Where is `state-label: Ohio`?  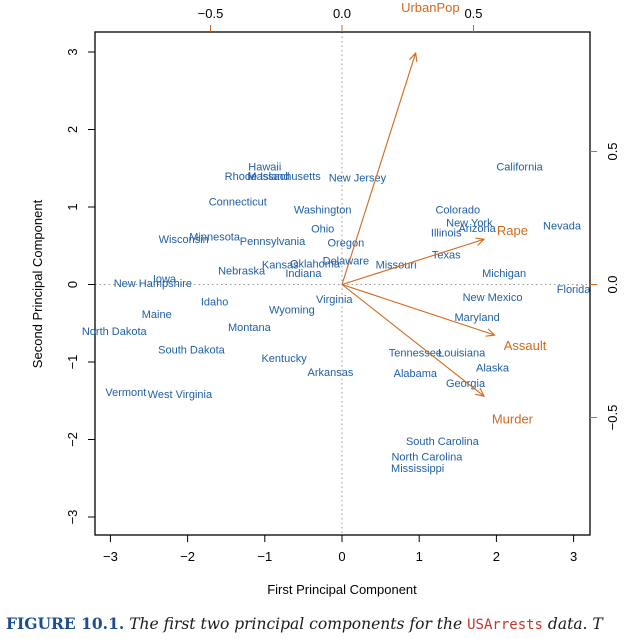
state-label: Ohio is located at coordinates (322, 230).